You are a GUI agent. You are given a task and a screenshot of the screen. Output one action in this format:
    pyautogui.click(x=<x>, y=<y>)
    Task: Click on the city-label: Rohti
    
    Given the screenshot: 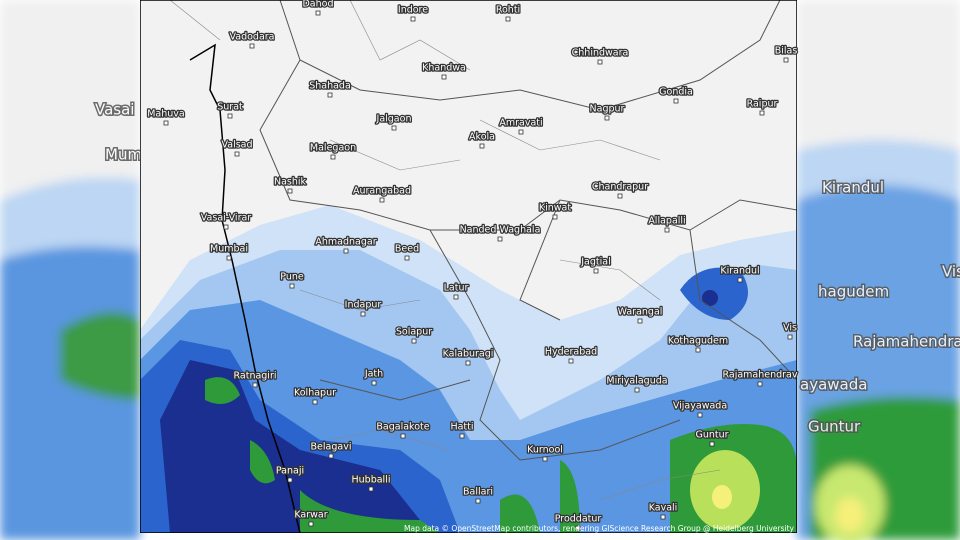 What is the action you would take?
    pyautogui.click(x=508, y=10)
    